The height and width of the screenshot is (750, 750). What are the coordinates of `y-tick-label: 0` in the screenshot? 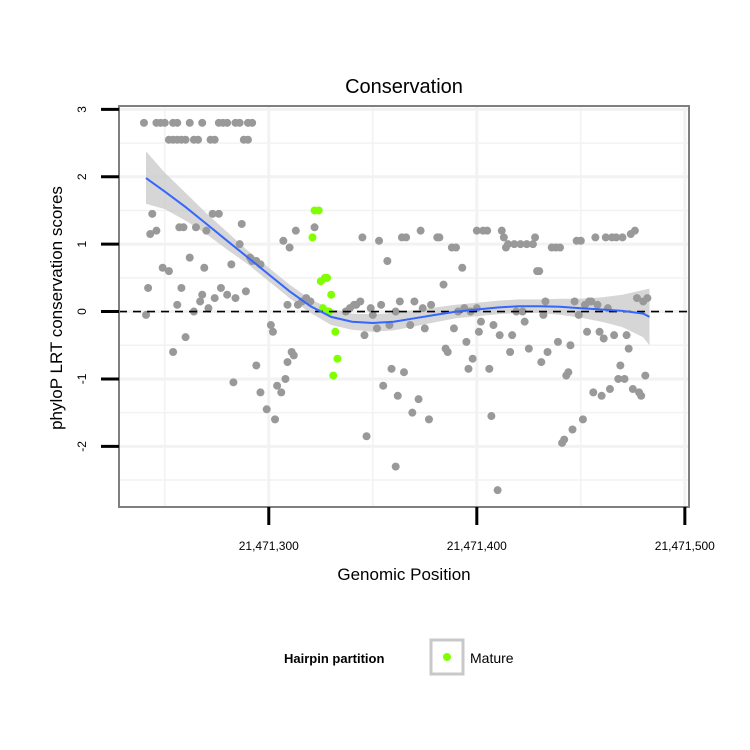 It's located at (82, 311).